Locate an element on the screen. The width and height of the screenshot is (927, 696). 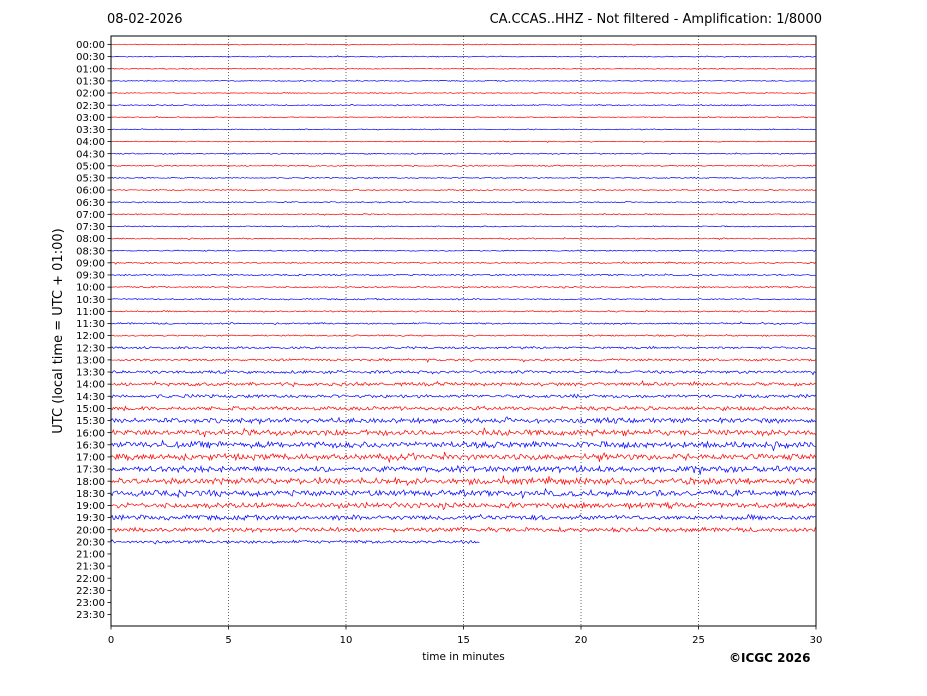
y-tick-label: 10:30 is located at coordinates (90, 300).